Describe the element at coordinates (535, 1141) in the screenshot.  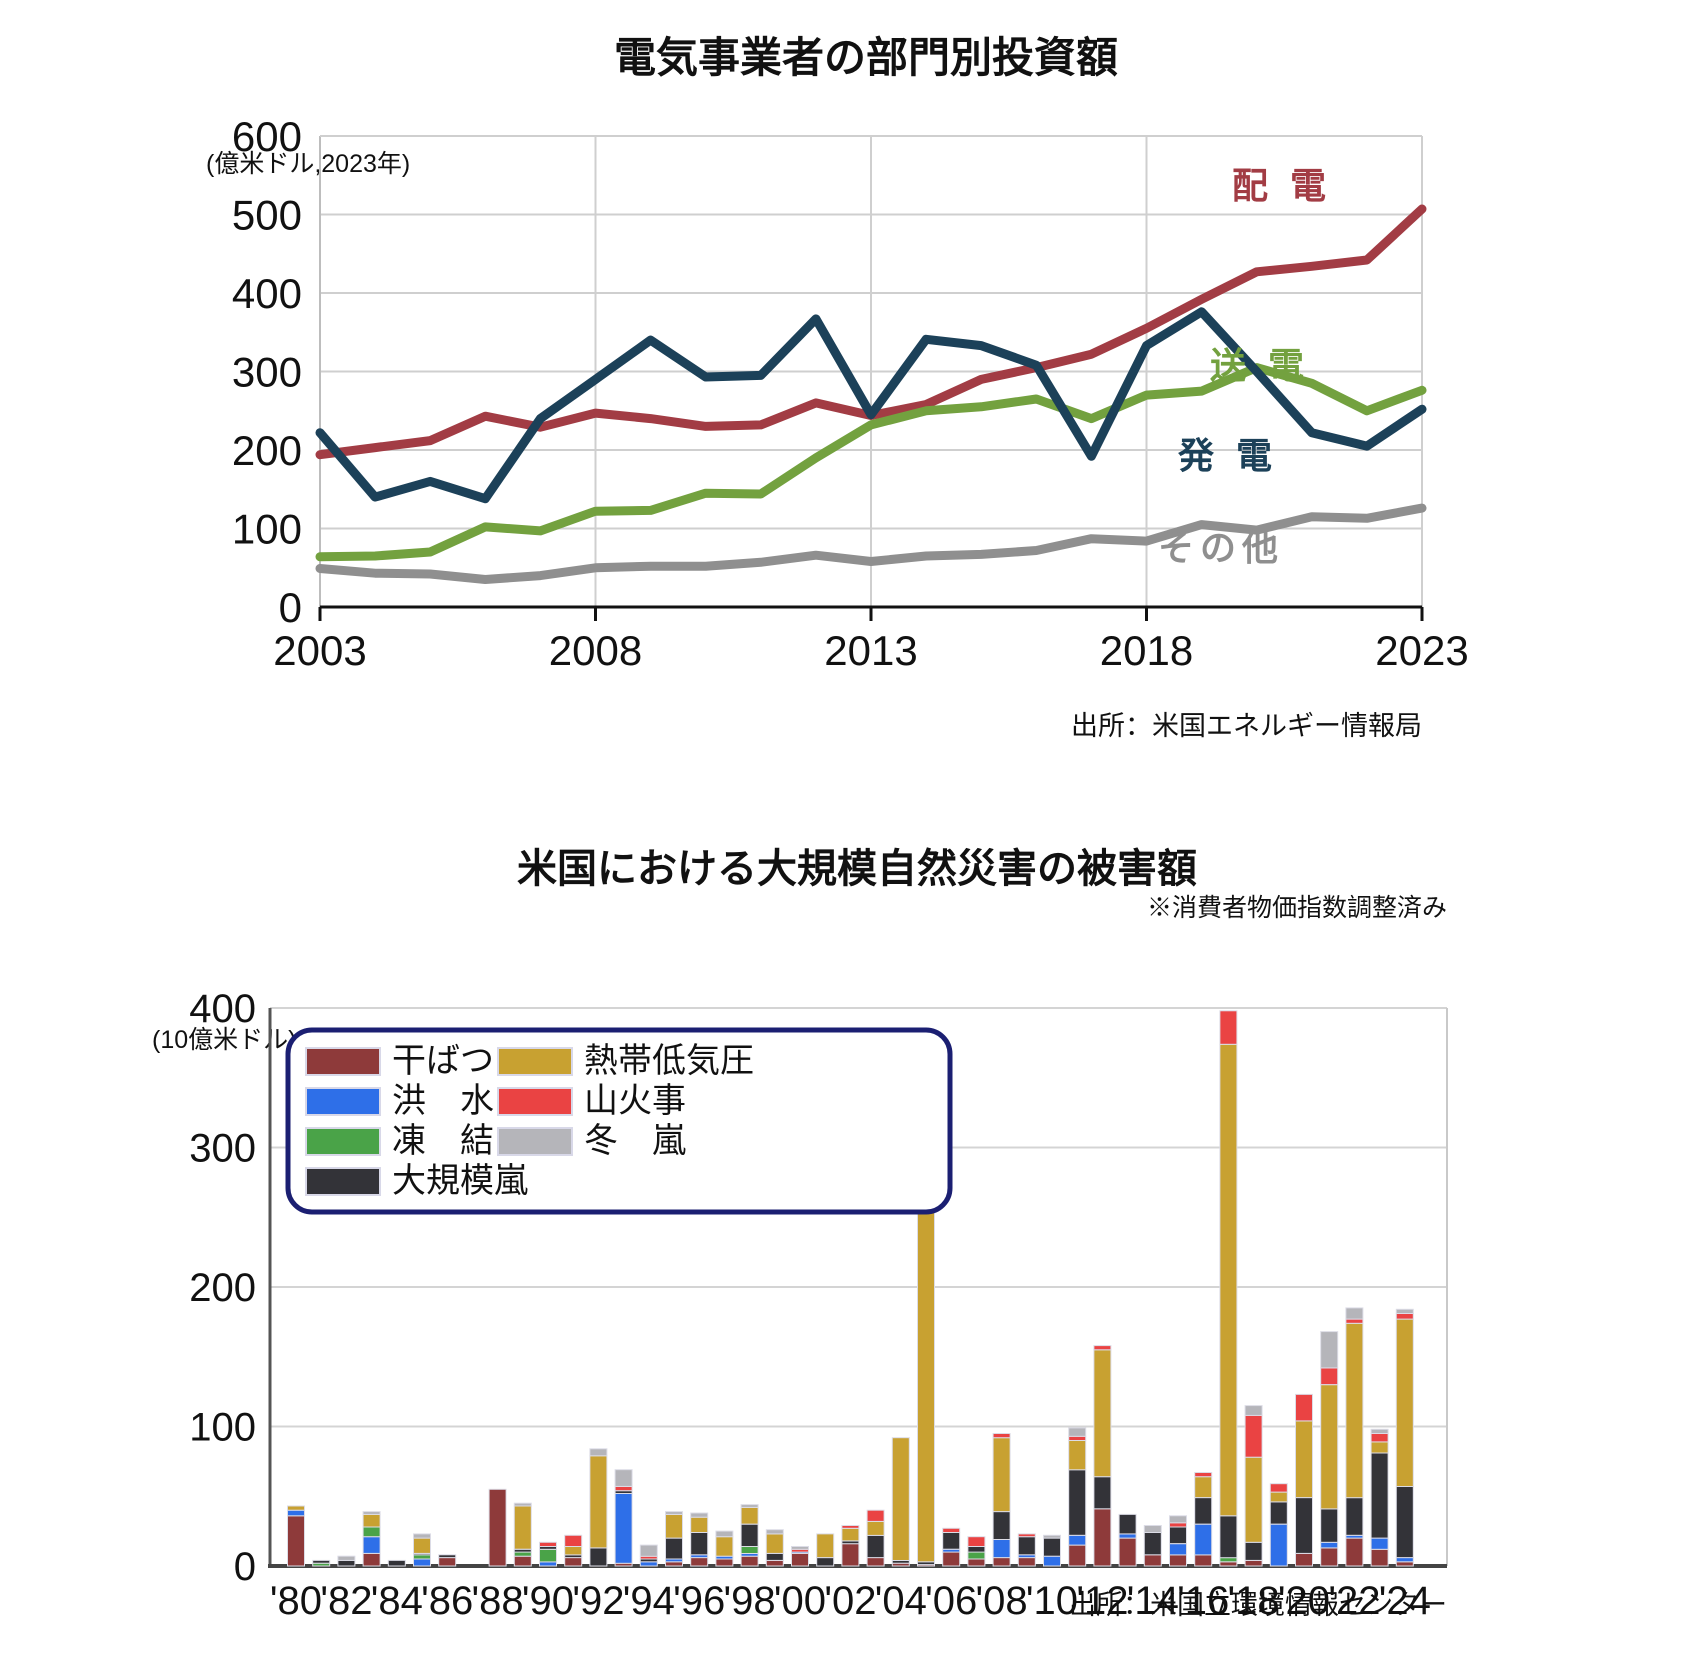
I see `legend-swatch-winter_storm` at that location.